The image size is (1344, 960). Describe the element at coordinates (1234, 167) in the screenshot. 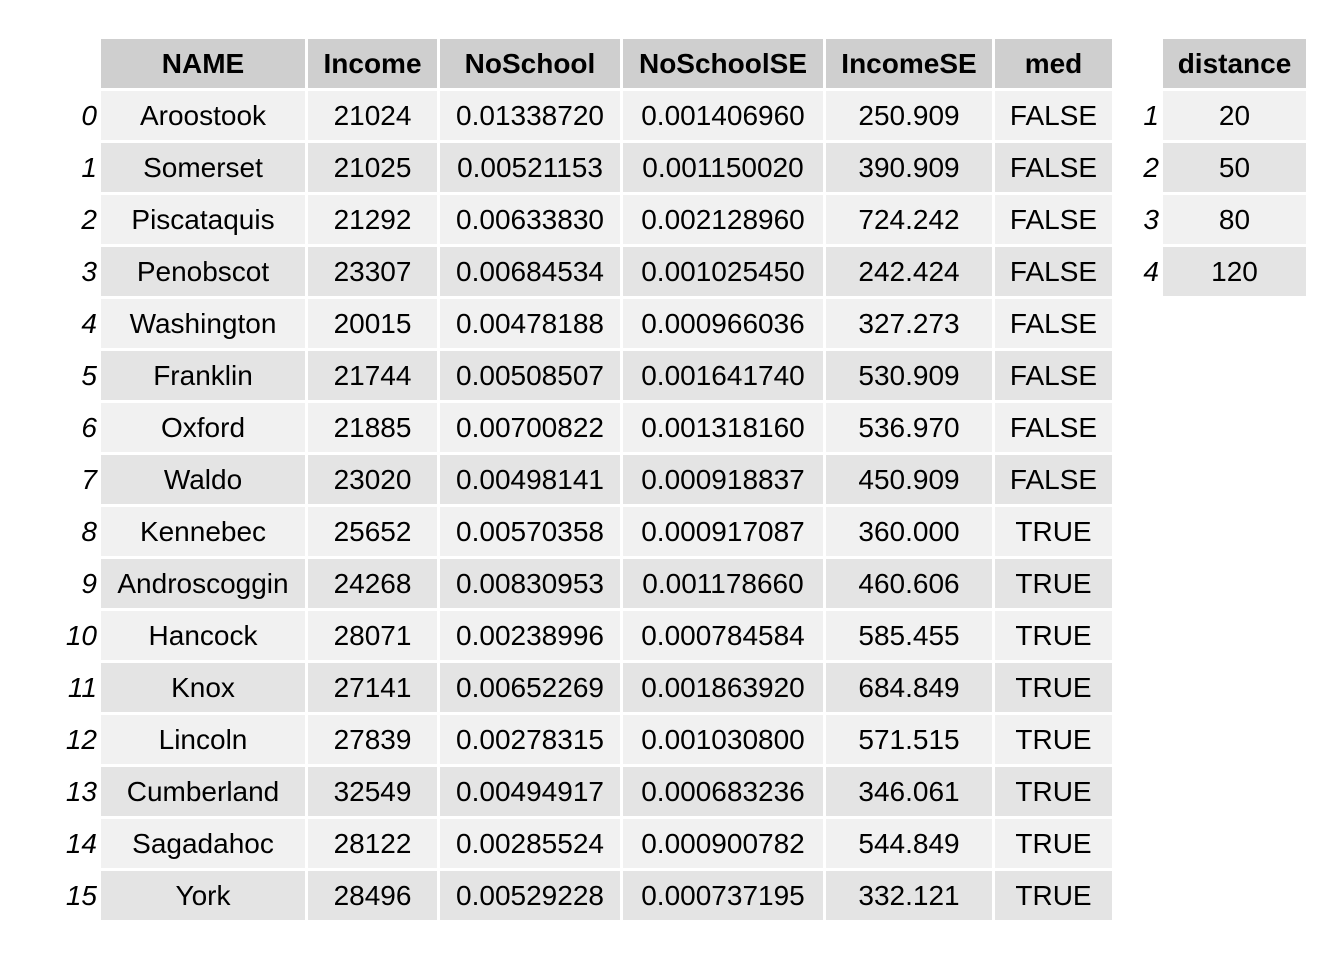

I see `cell-distance: 50` at that location.